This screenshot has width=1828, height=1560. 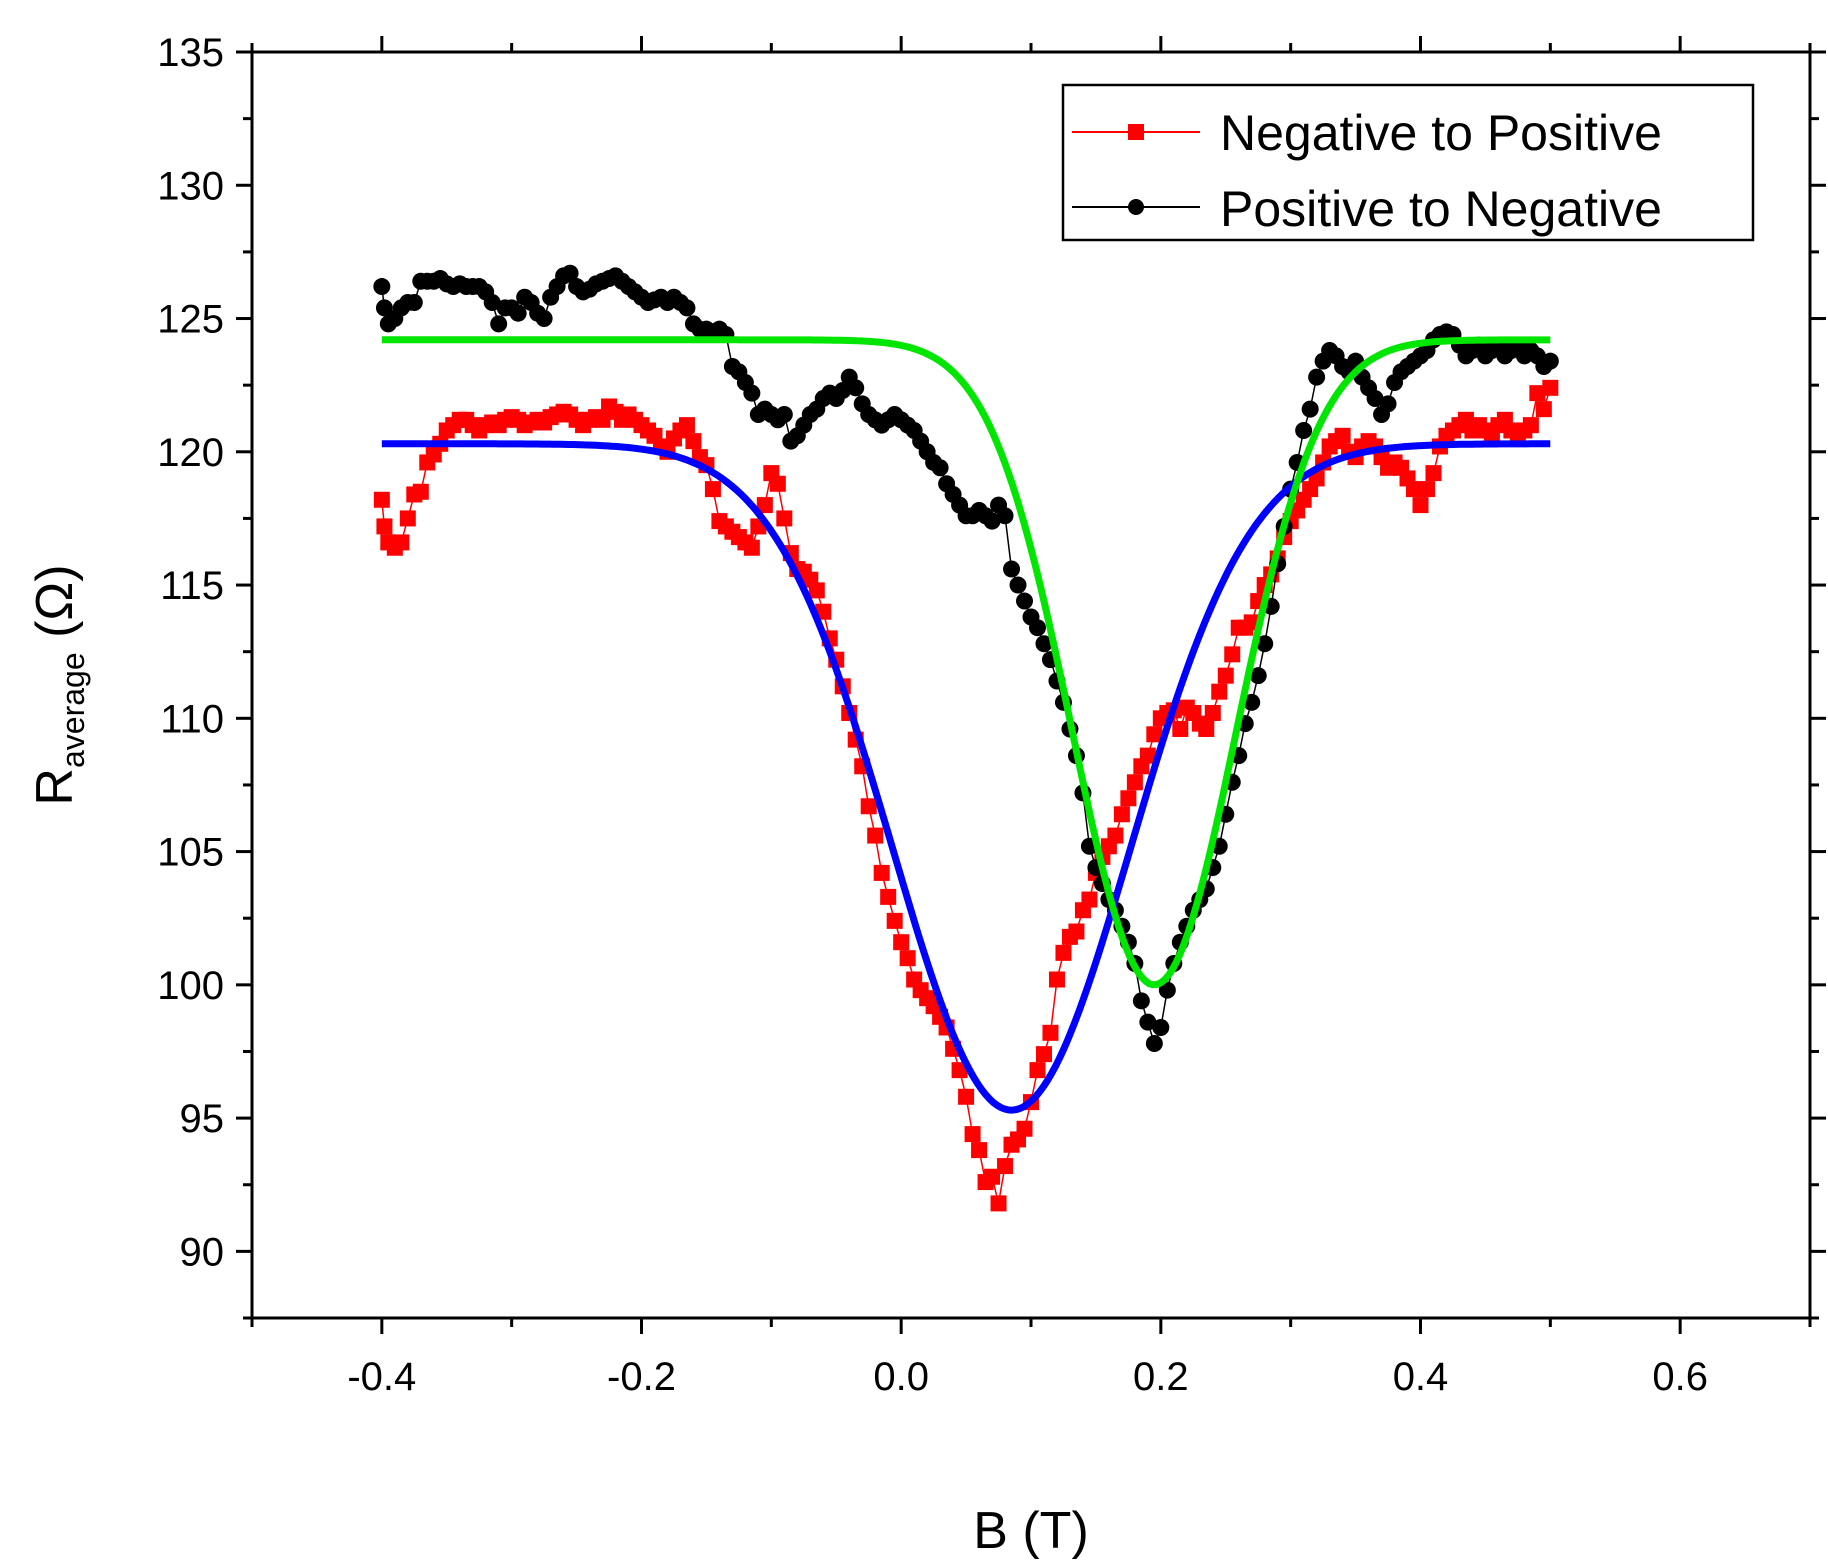 What do you see at coordinates (190, 186) in the screenshot?
I see `y-tick-label: 130` at bounding box center [190, 186].